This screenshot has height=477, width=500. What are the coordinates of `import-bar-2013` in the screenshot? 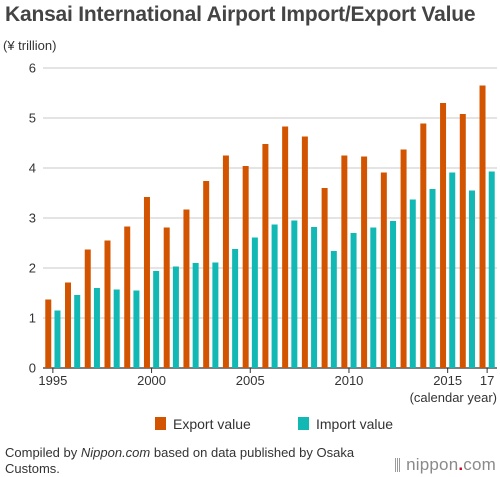 It's located at (412, 283).